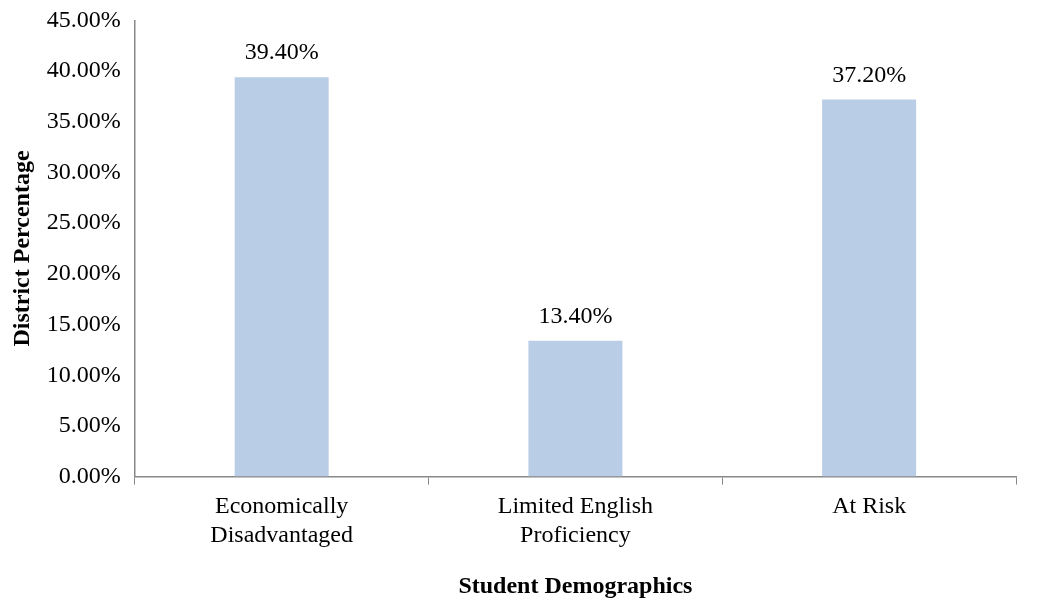 Image resolution: width=1046 pixels, height=609 pixels. Describe the element at coordinates (83, 272) in the screenshot. I see `y-tick-label: 20.00%` at that location.